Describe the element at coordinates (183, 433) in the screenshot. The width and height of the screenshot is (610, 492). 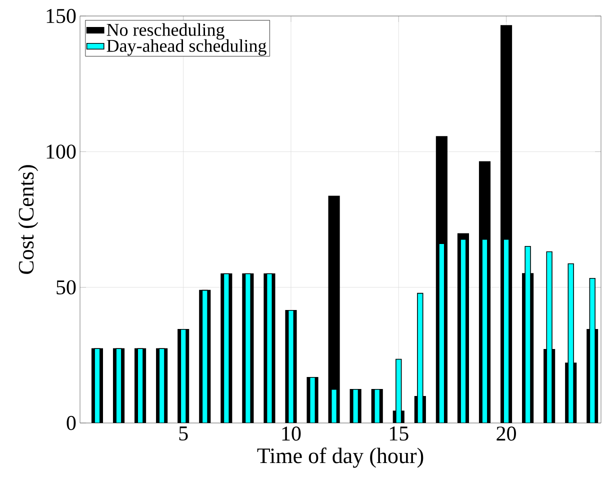
I see `x-tick-label: 5` at that location.